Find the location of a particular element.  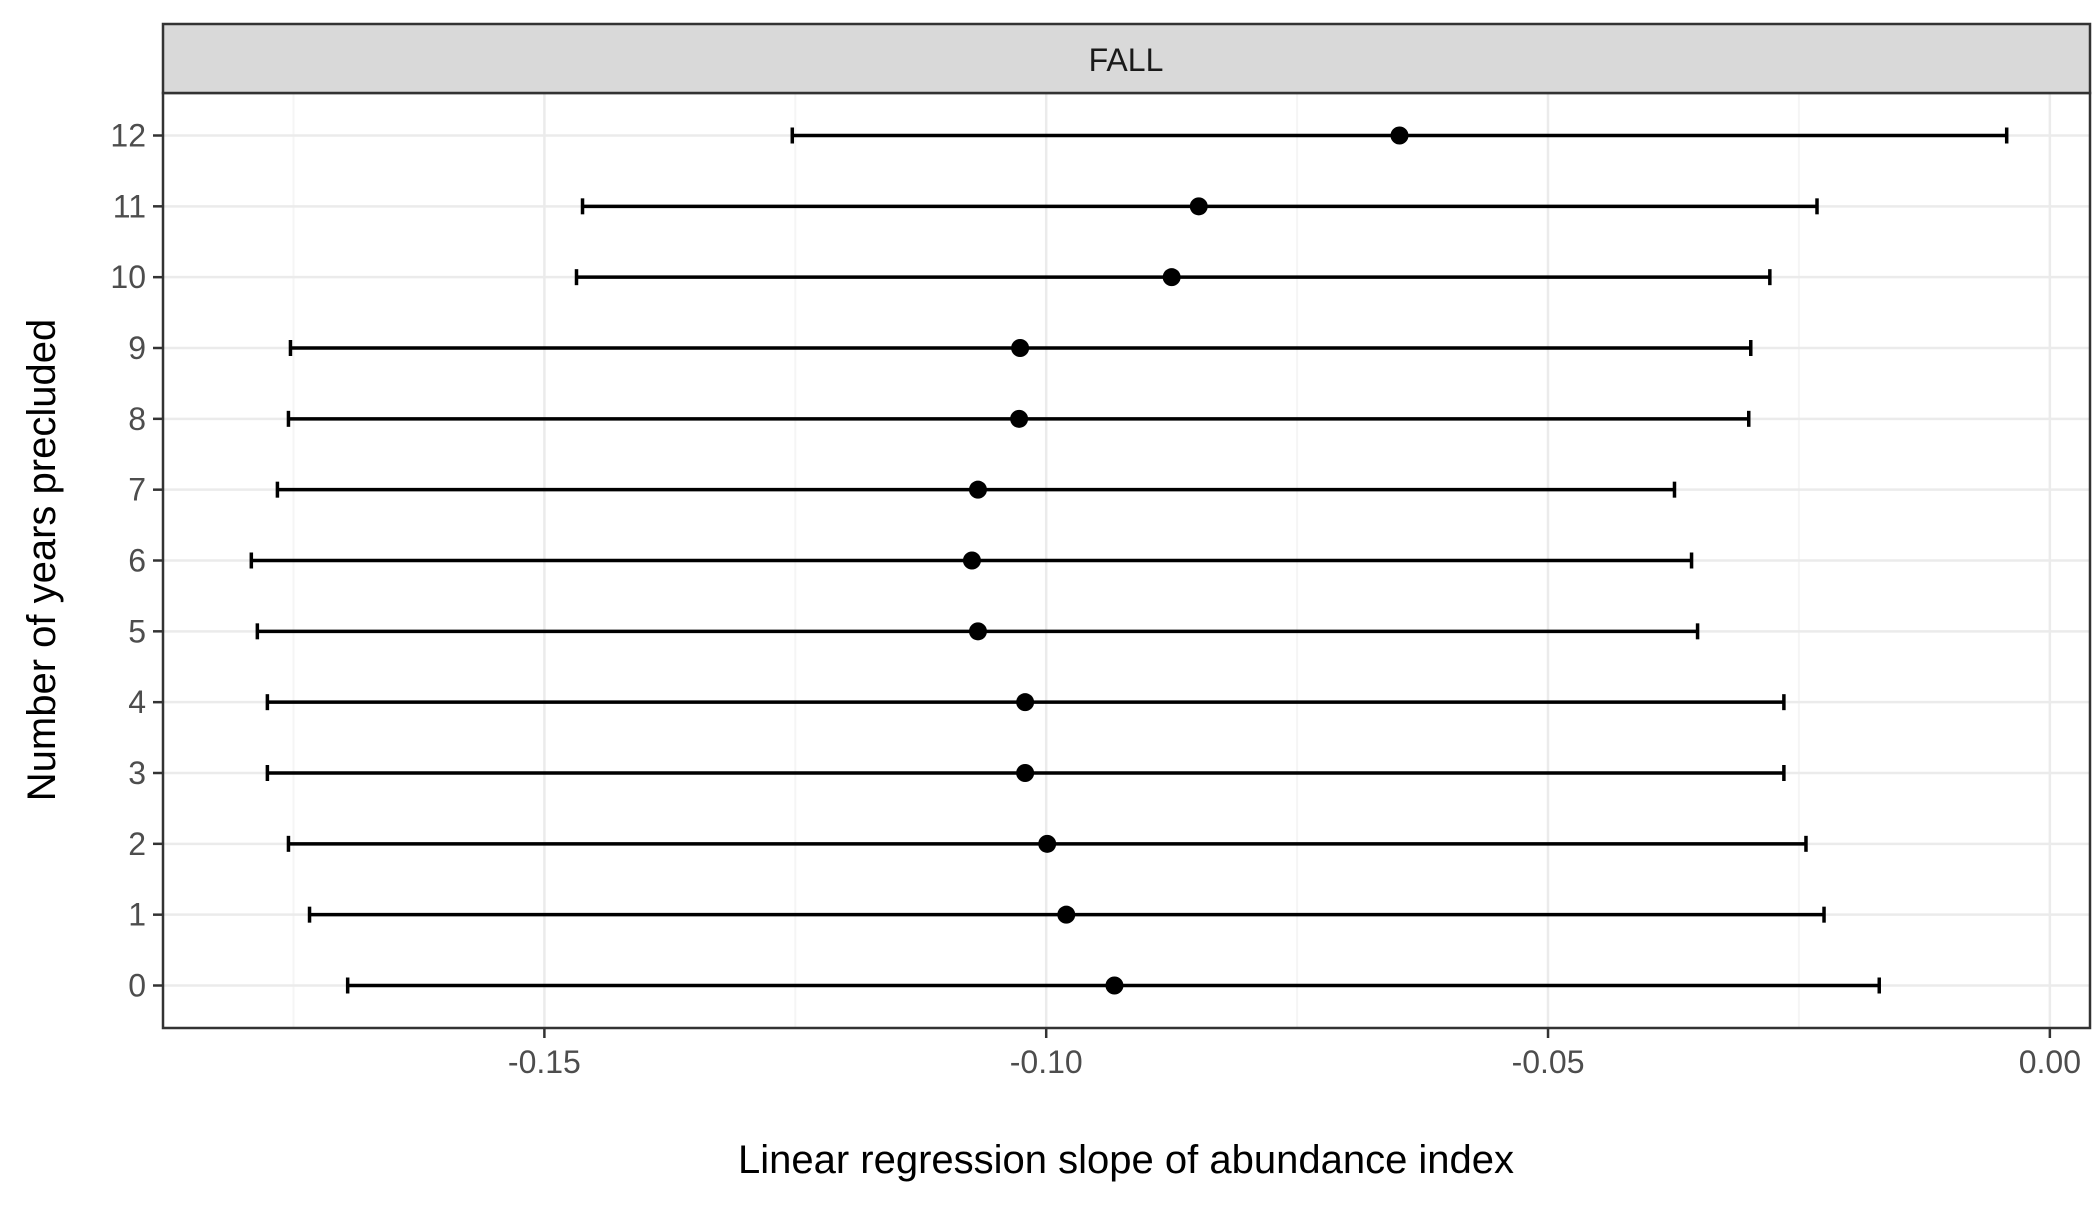

y-tick-label: 5 is located at coordinates (137, 631).